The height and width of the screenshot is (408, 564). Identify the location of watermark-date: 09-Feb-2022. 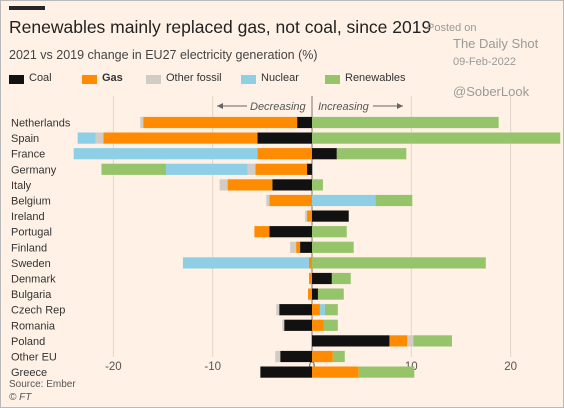
(484, 62).